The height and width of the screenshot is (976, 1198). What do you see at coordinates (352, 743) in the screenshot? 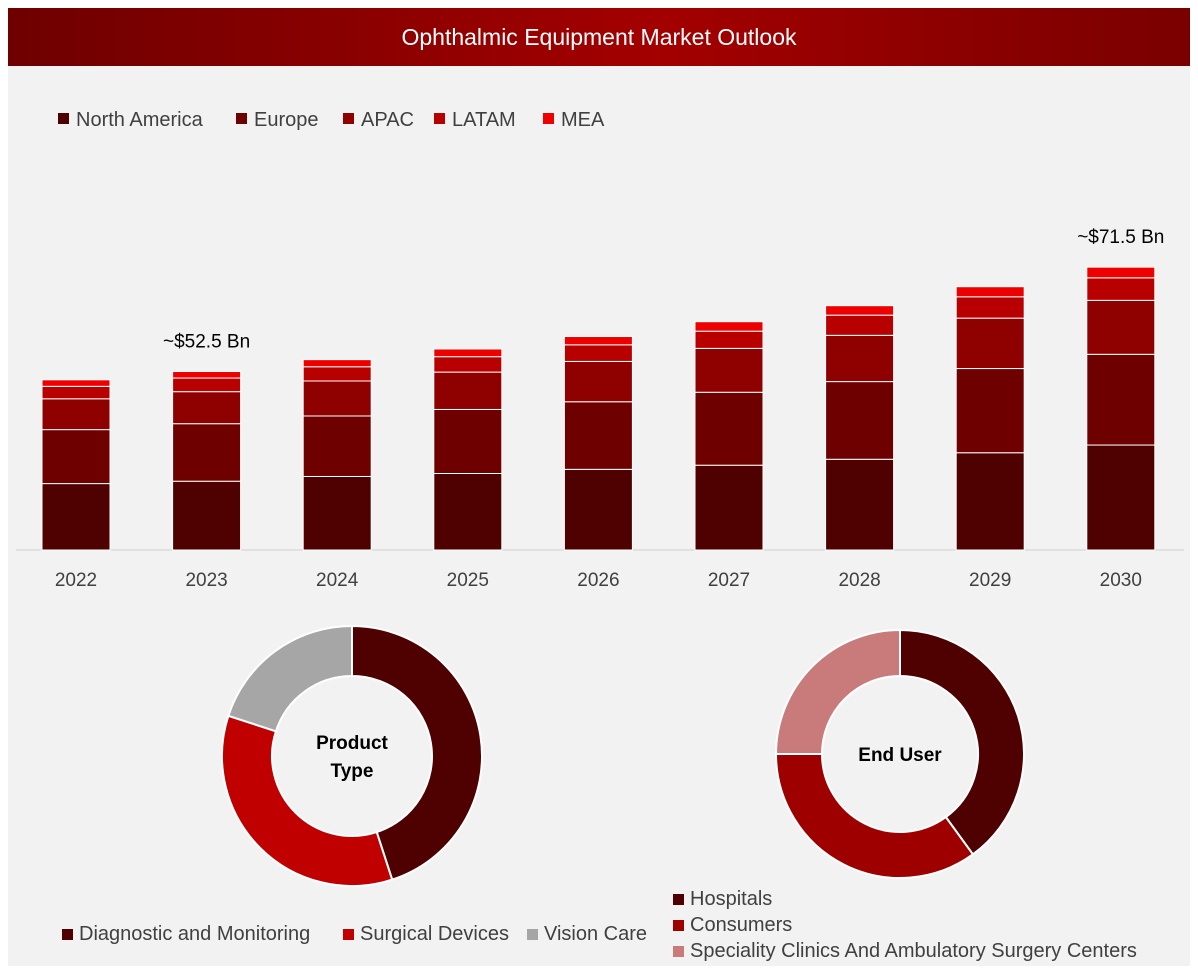
I see `donut-center-label: Product` at bounding box center [352, 743].